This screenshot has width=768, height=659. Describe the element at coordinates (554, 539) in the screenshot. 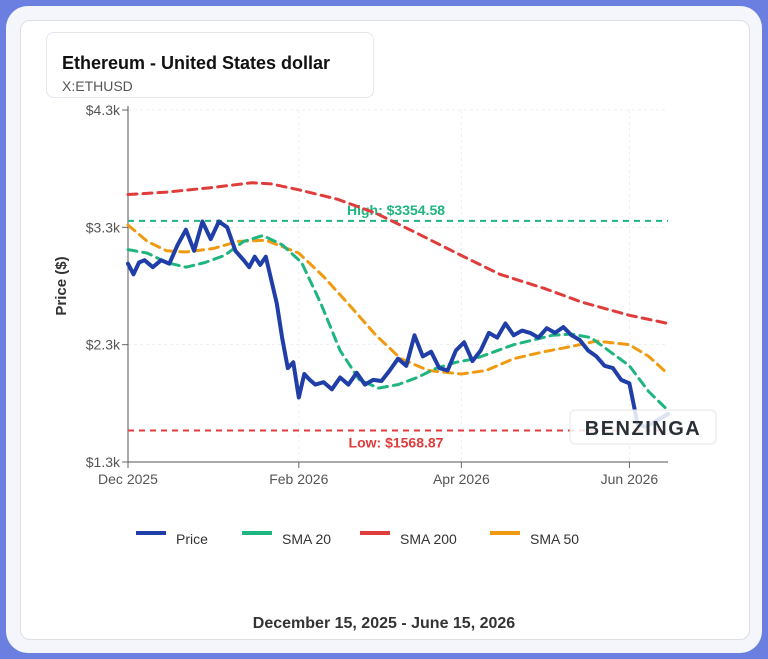

I see `legend-label-sma-50: SMA 50` at that location.